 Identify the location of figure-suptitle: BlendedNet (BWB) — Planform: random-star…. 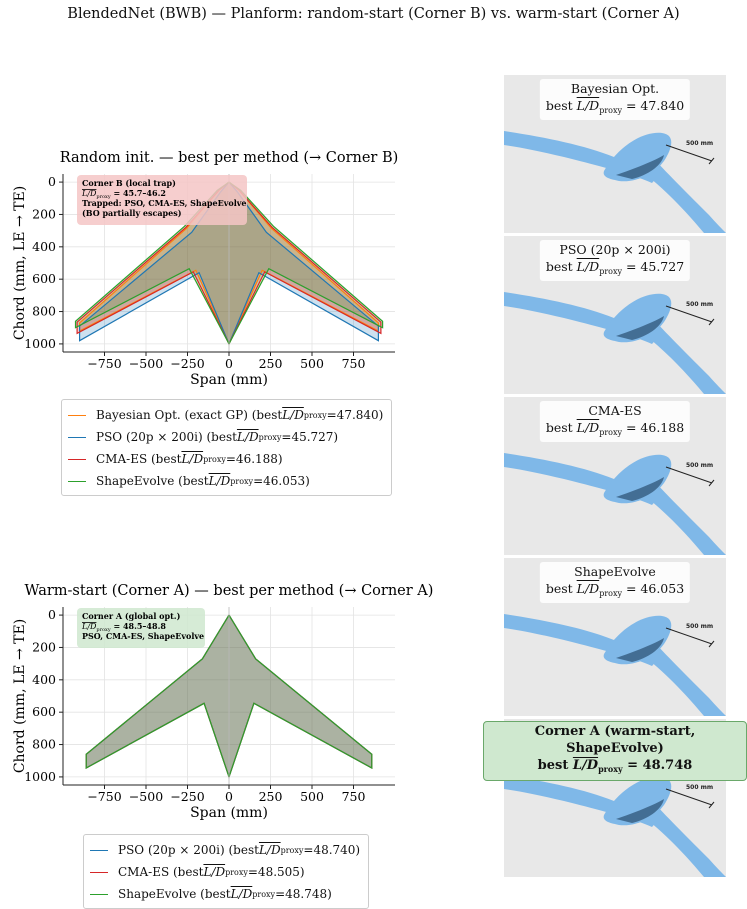
(373, 14).